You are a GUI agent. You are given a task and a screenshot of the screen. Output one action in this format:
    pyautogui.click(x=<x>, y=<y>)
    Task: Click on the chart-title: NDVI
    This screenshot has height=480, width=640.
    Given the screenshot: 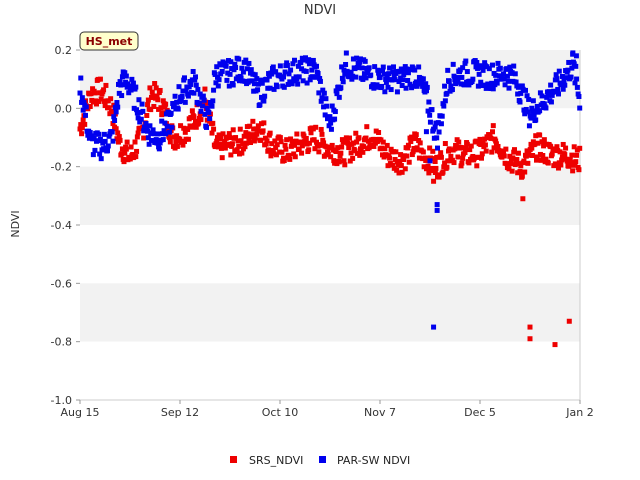 What is the action you would take?
    pyautogui.click(x=320, y=10)
    